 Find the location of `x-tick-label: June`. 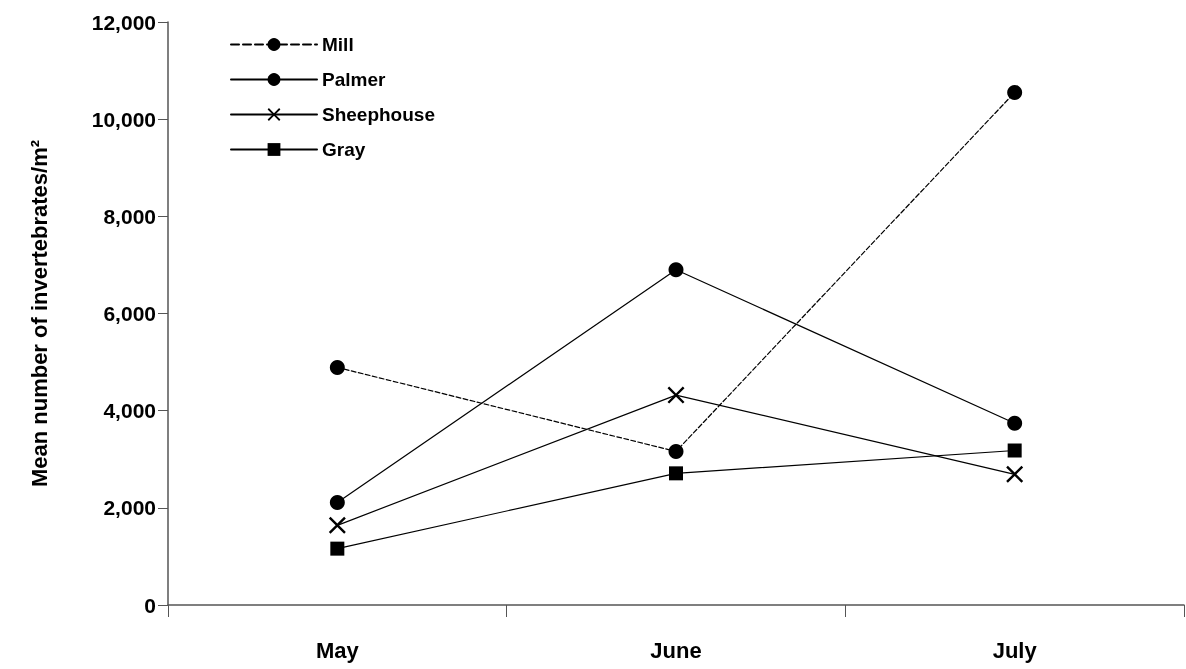

x-tick-label: June is located at coordinates (676, 650).